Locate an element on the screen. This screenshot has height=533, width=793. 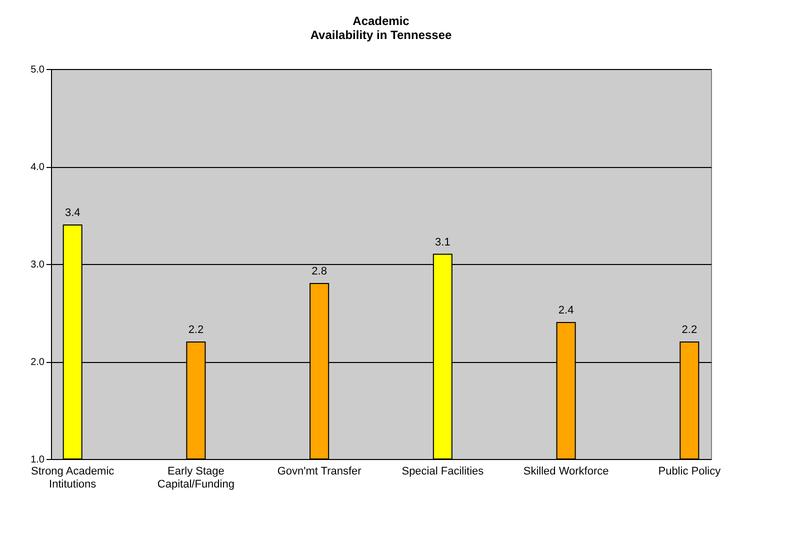
data-label: 3.4 is located at coordinates (72, 213).